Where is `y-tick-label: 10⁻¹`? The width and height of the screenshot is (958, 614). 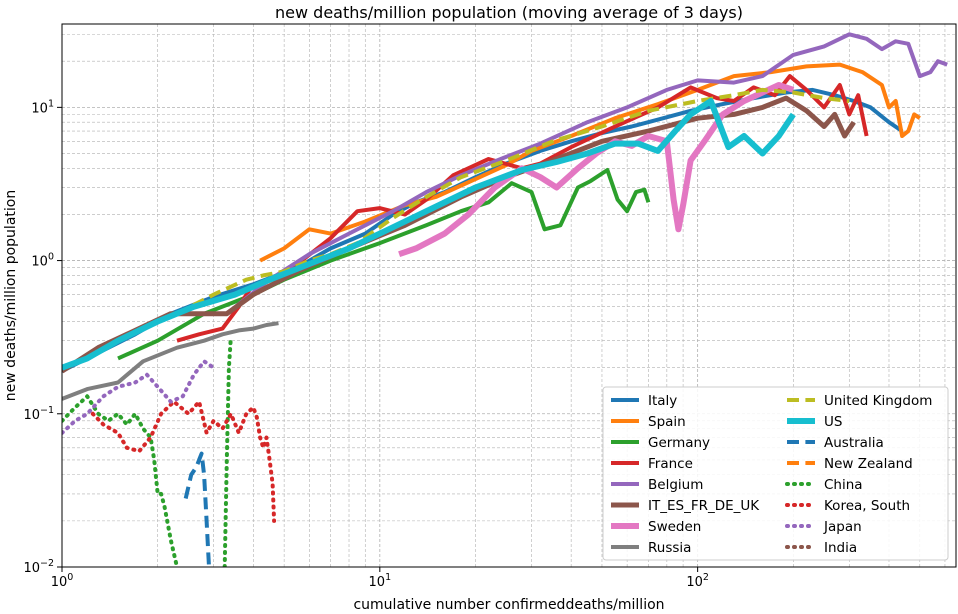
y-tick-label: 10⁻¹ is located at coordinates (38, 414).